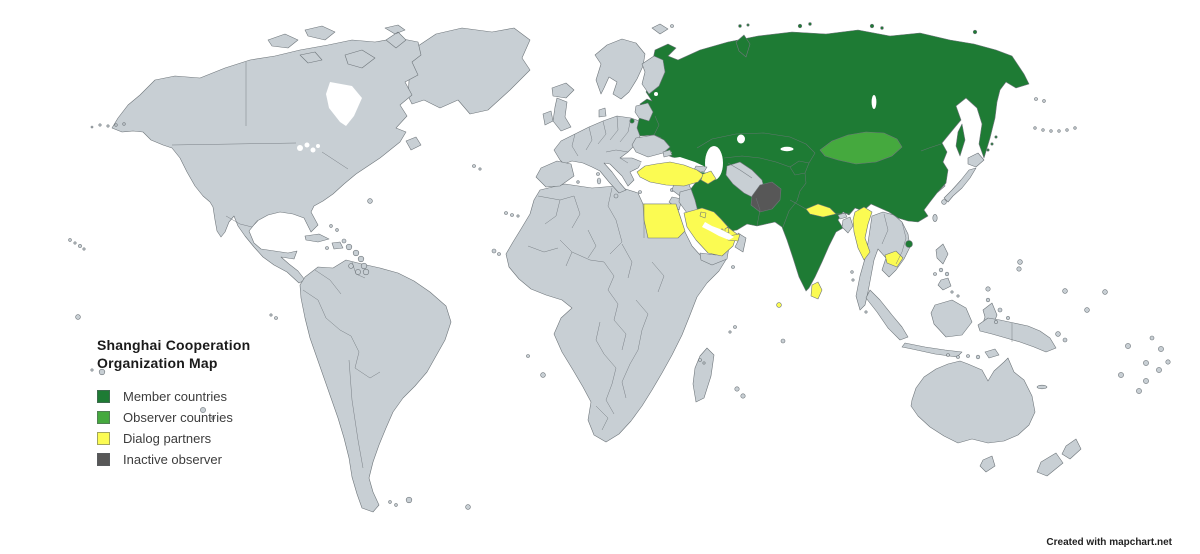  What do you see at coordinates (743, 46) in the screenshot?
I see `island-novaya-zemlya` at bounding box center [743, 46].